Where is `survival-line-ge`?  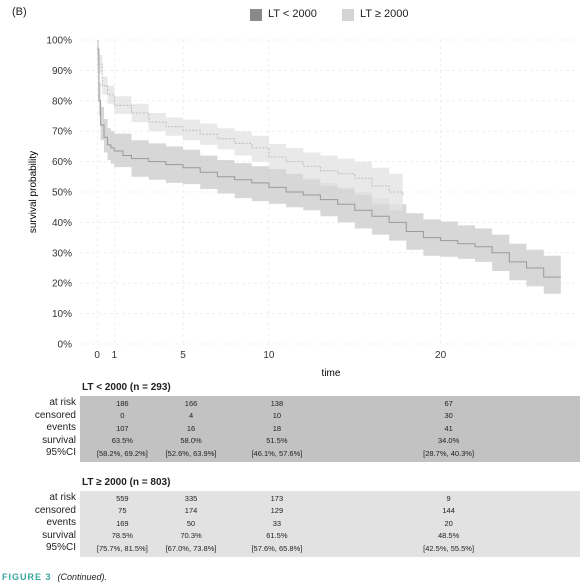 survival-line-ge is located at coordinates (250, 130).